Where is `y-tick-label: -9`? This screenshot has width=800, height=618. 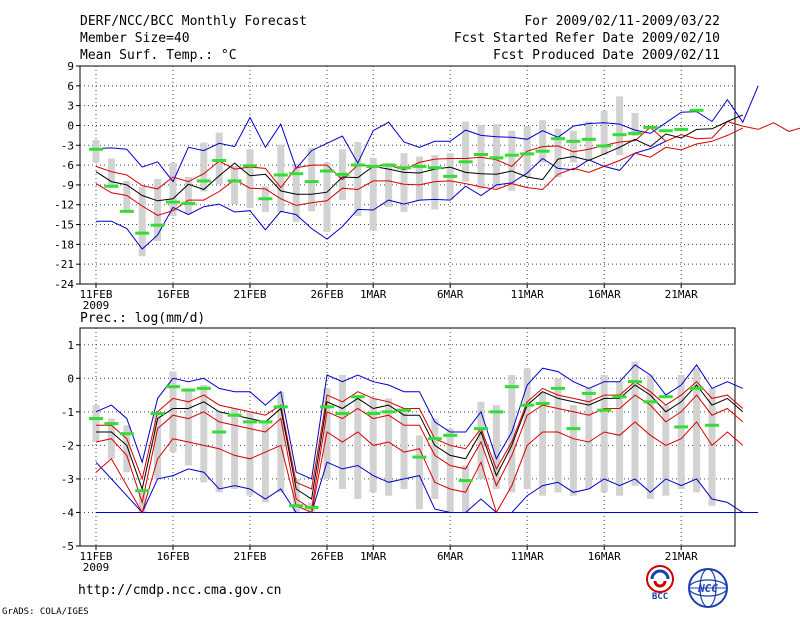 y-tick-label: -9 is located at coordinates (67, 185).